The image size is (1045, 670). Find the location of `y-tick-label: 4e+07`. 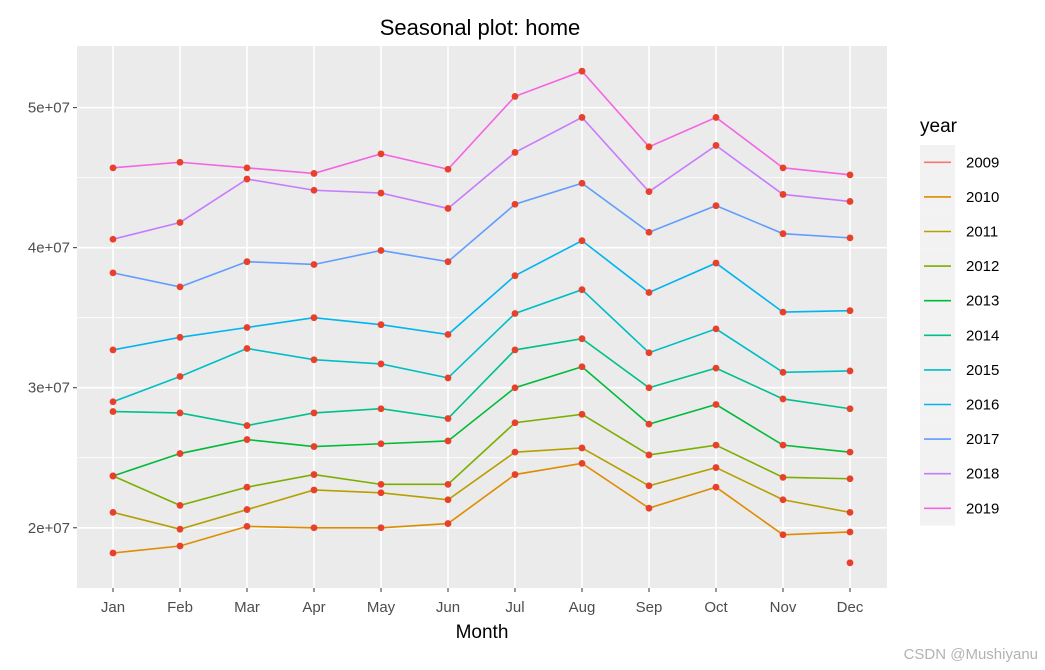

y-tick-label: 4e+07 is located at coordinates (49, 248).